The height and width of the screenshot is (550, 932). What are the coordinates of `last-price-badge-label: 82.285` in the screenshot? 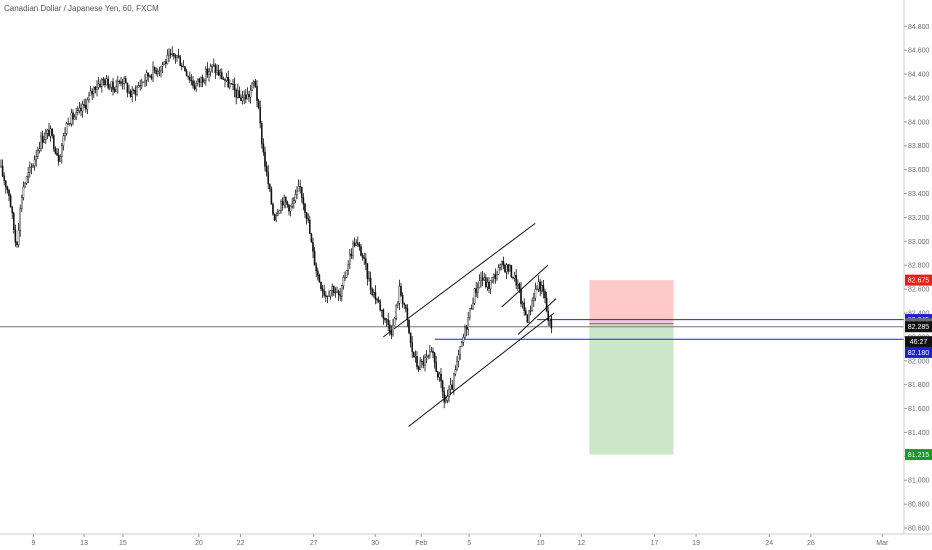 It's located at (919, 327).